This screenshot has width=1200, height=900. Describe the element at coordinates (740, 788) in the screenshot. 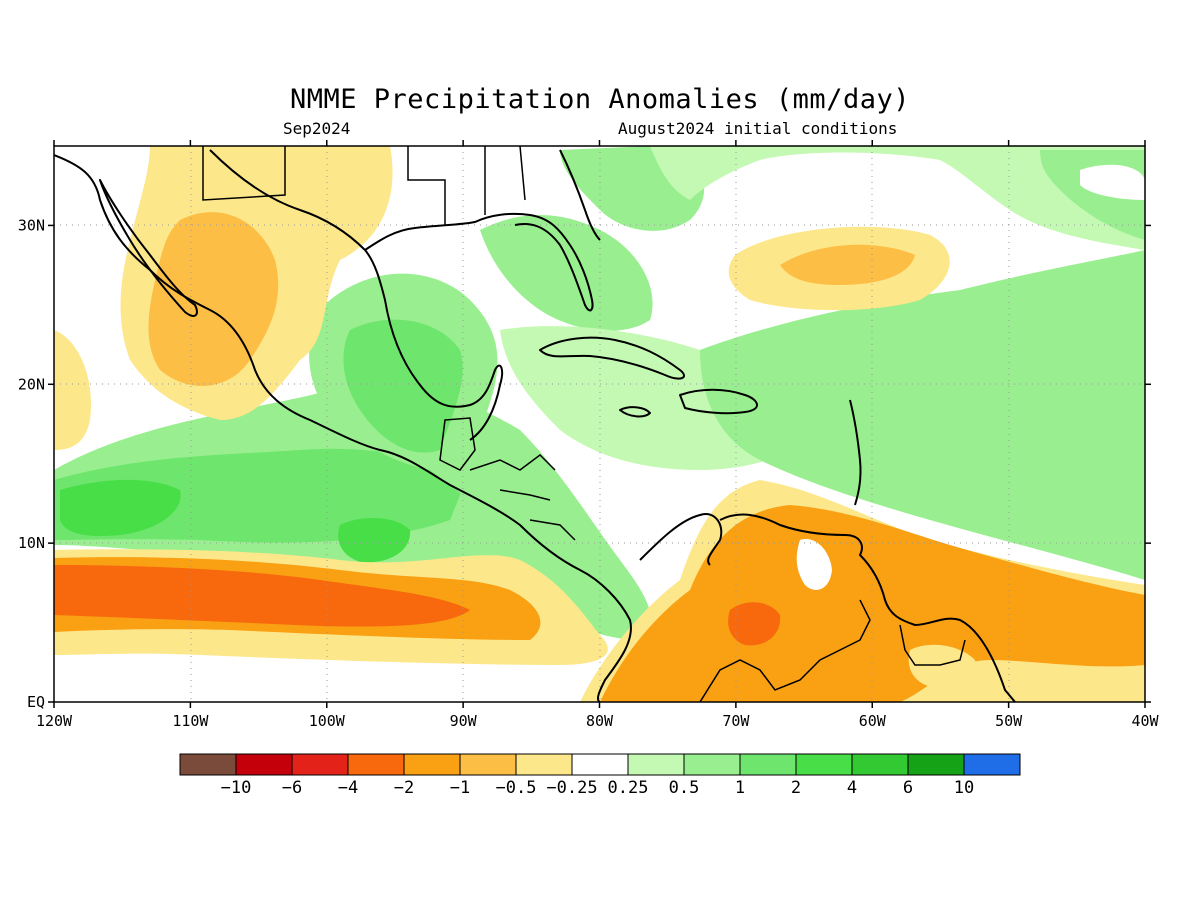

I see `colorbar-label: 1` at that location.